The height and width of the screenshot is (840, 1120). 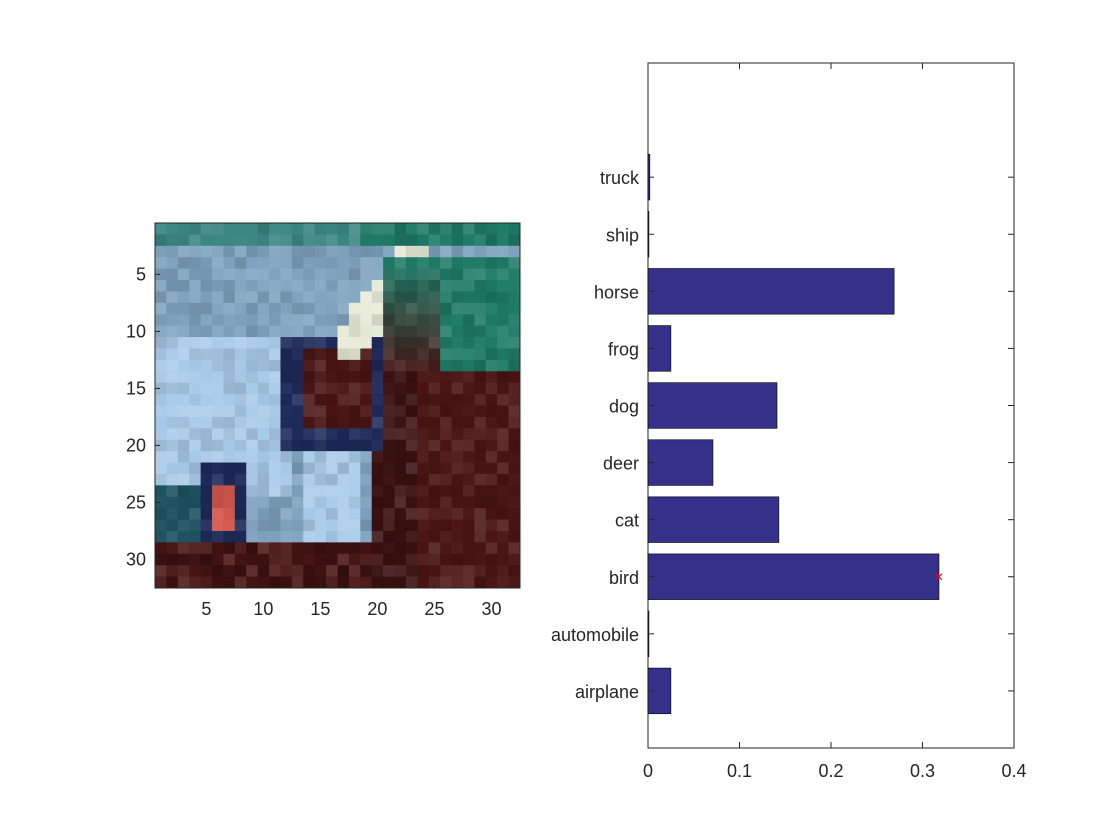 What do you see at coordinates (623, 349) in the screenshot?
I see `category-label-frog: frog` at bounding box center [623, 349].